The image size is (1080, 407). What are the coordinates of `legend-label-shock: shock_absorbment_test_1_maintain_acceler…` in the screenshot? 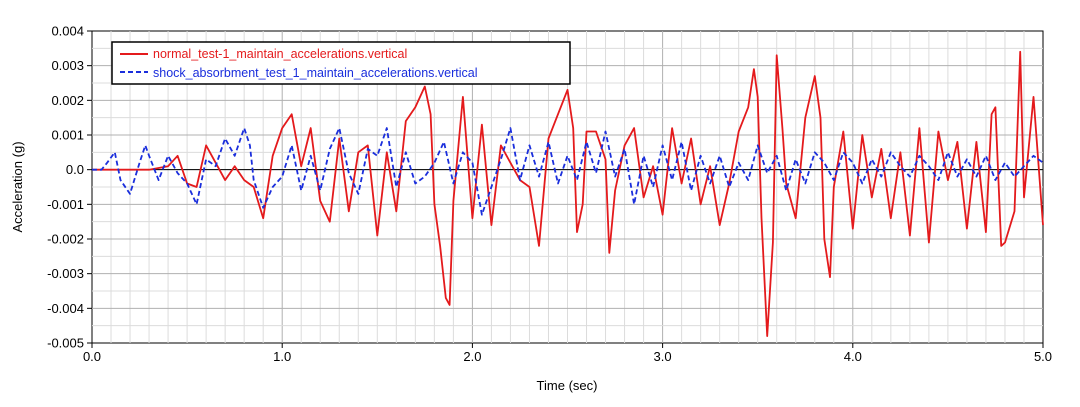 It's located at (315, 73).